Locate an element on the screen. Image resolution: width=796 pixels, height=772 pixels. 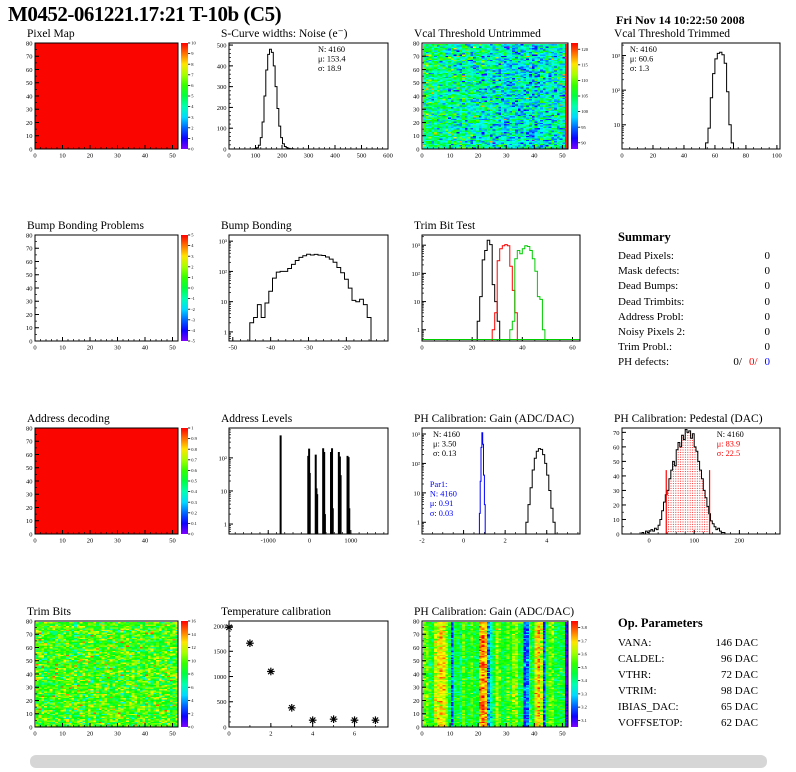
horizontal-scrollbar is located at coordinates (398, 761).